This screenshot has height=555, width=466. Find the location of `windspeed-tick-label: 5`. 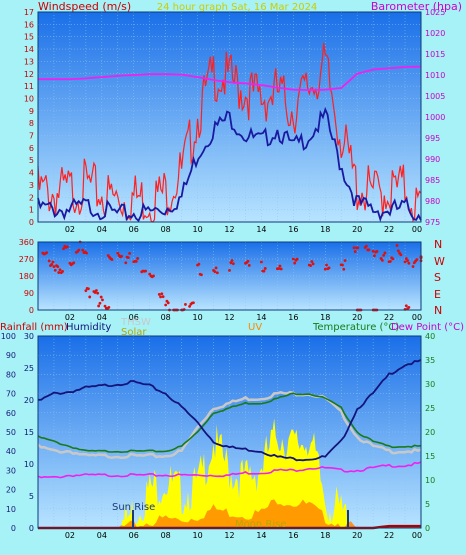

windspeed-tick-label: 5 is located at coordinates (31, 160).